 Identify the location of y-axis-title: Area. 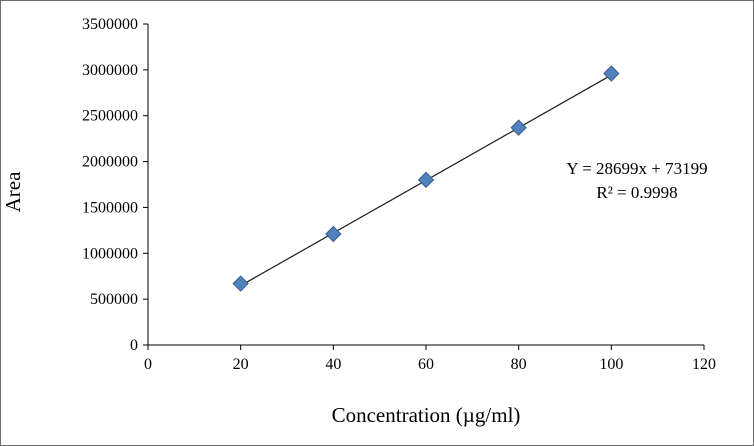
(13, 191).